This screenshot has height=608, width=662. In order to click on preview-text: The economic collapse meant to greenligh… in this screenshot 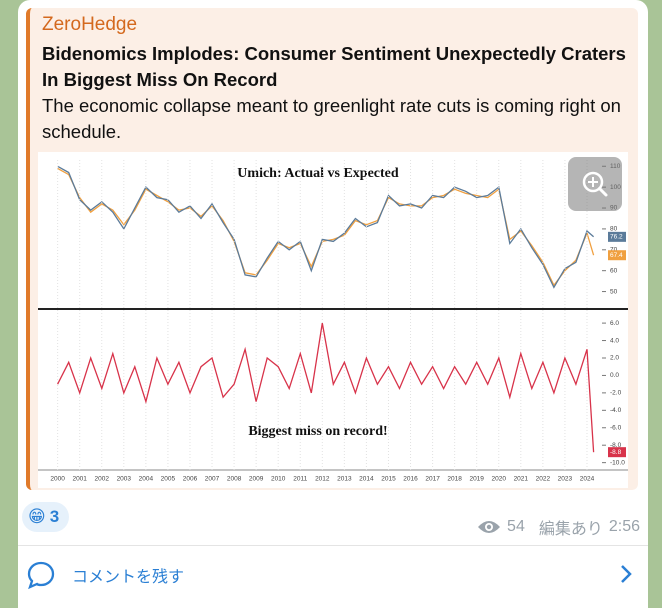, I will do `click(331, 118)`.